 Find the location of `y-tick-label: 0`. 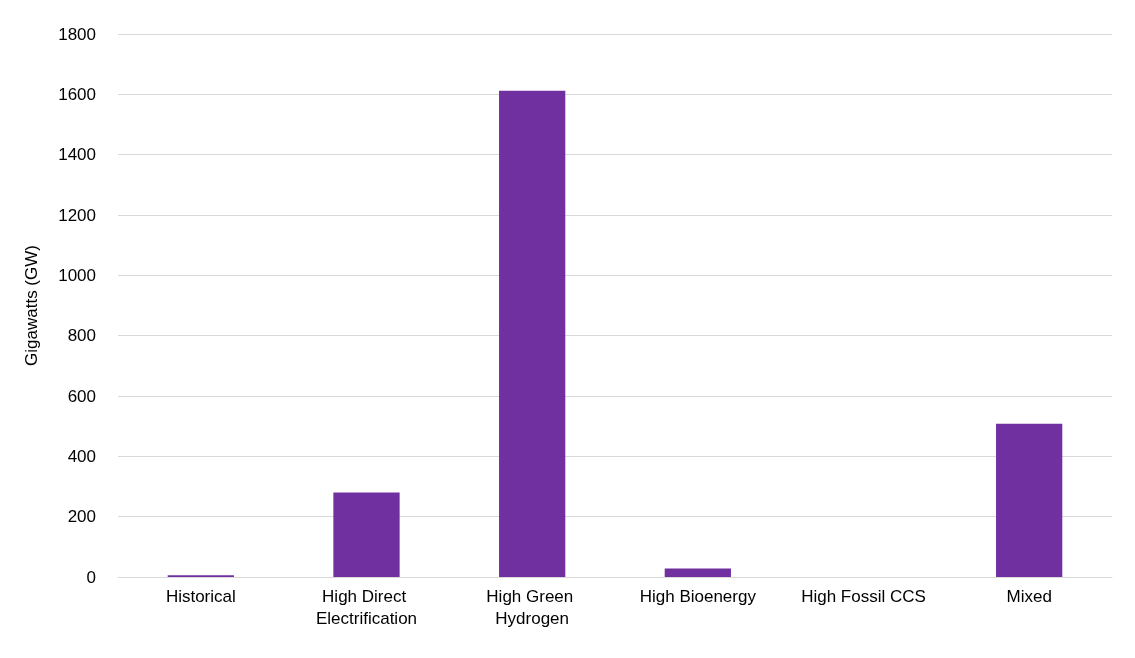

y-tick-label: 0 is located at coordinates (91, 577).